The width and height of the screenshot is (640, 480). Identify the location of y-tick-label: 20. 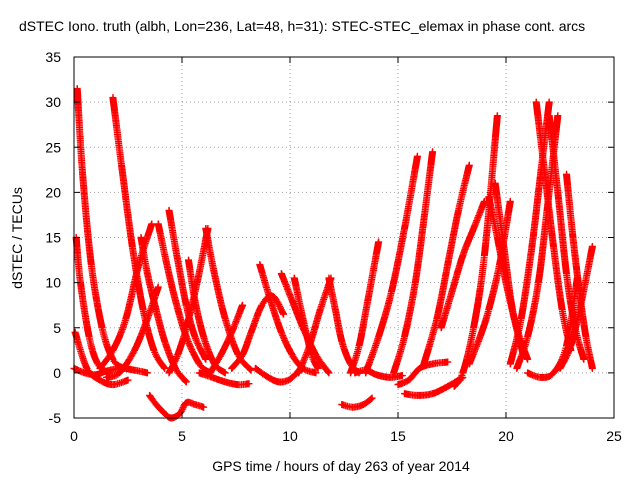
(53, 192).